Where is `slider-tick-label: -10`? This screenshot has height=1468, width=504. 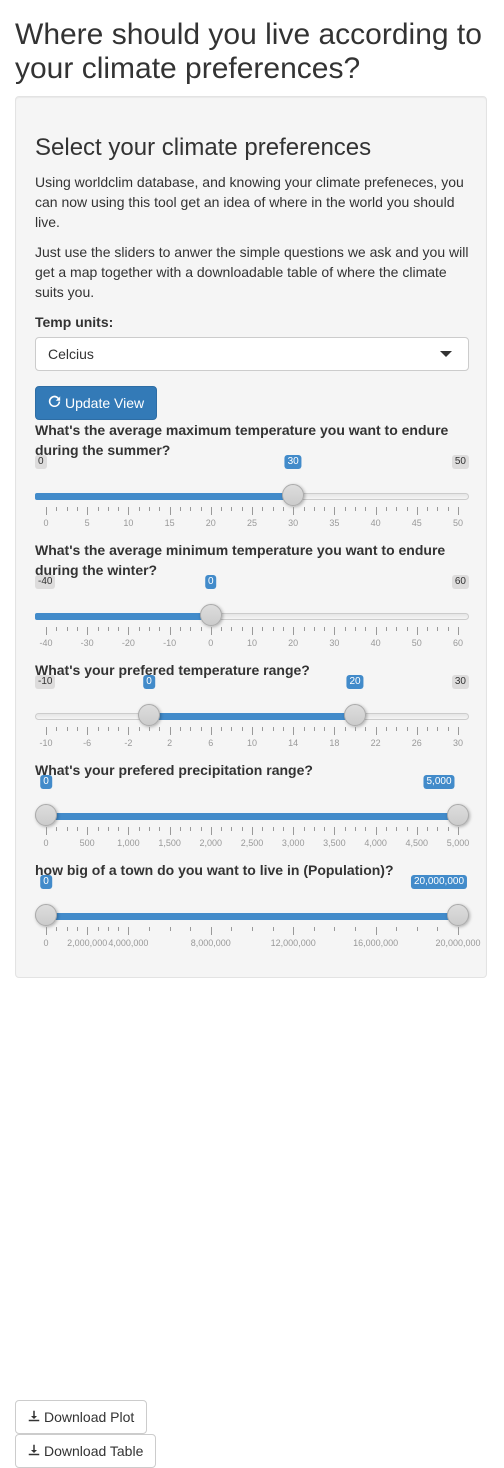 slider-tick-label: -10 is located at coordinates (46, 743).